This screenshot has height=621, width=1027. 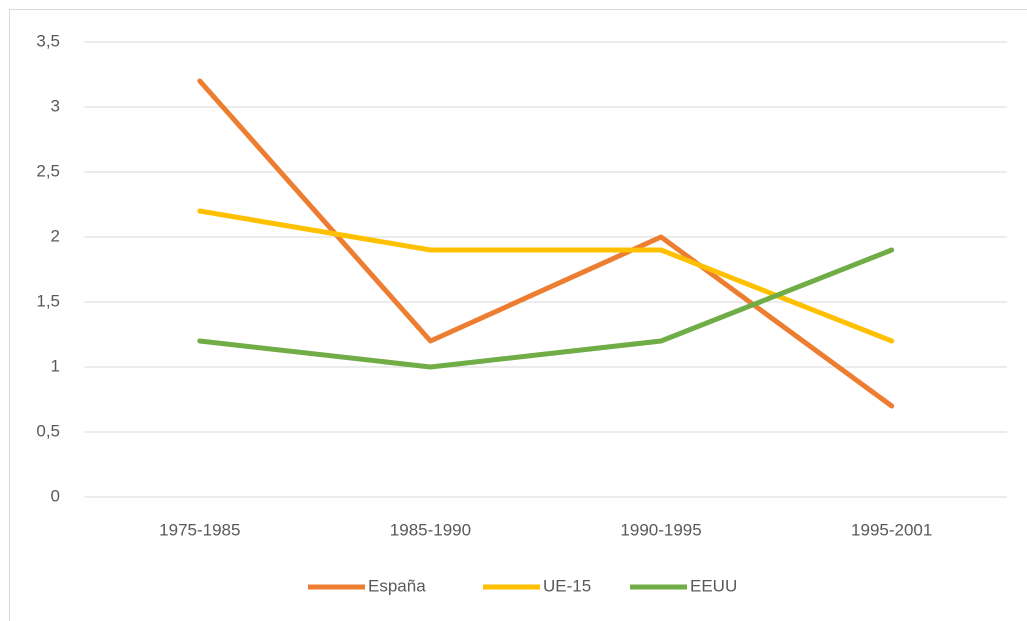 What do you see at coordinates (55, 365) in the screenshot?
I see `y-tick-label: 1` at bounding box center [55, 365].